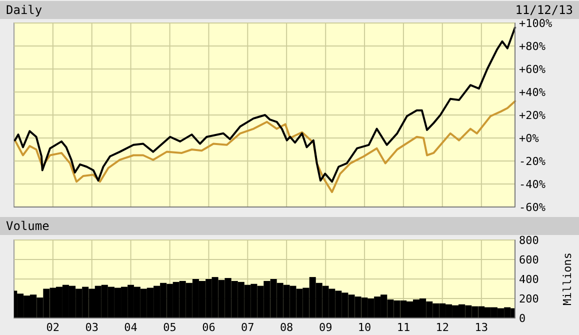 This screenshot has height=335, width=579. I want to click on chart-title: Daily, so click(24, 10).